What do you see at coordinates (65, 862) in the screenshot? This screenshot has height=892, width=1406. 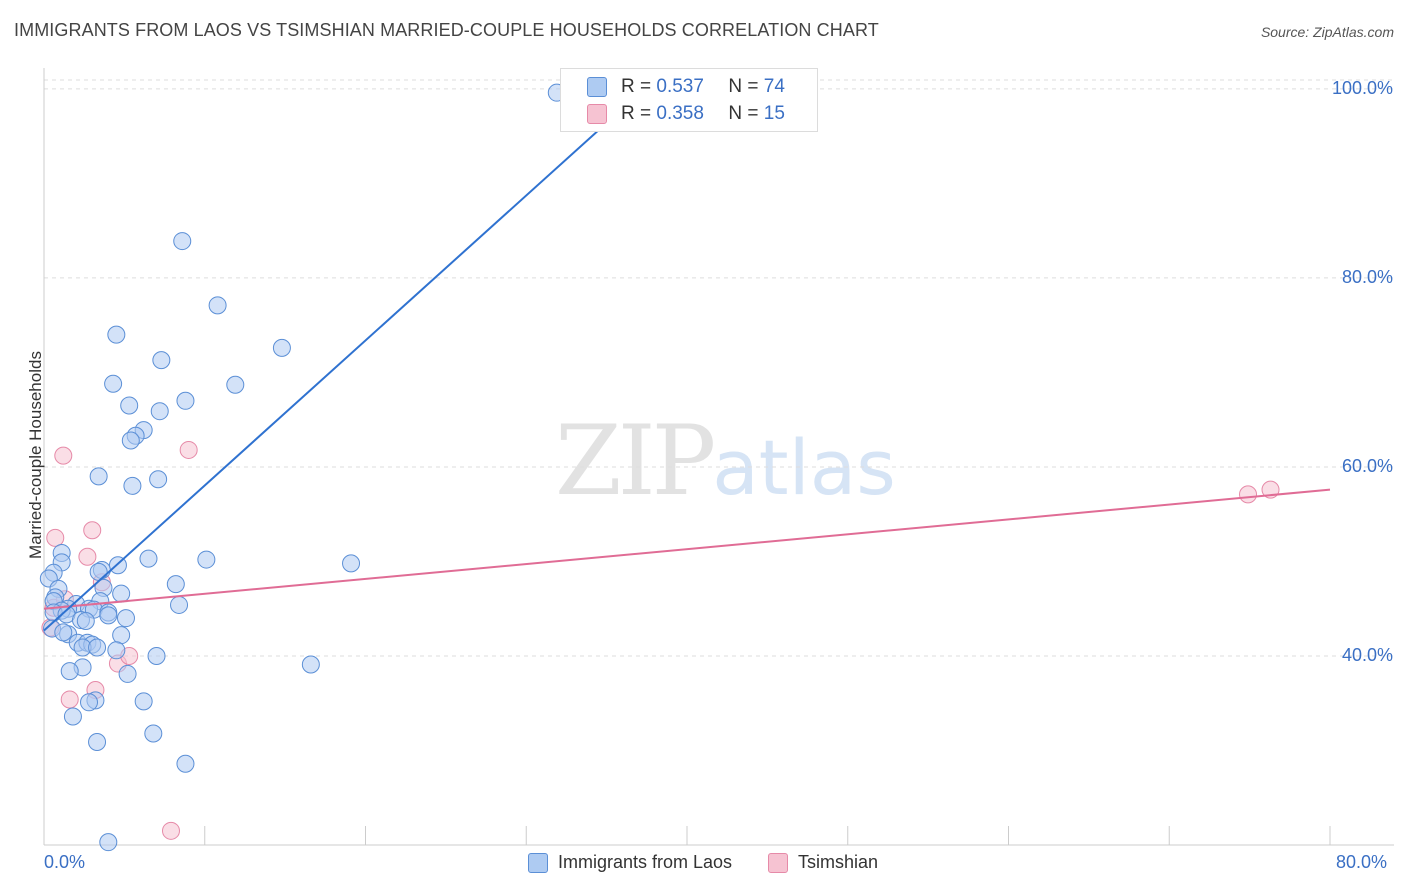 I see `x-tick-label-min: 0.0%` at bounding box center [65, 862].